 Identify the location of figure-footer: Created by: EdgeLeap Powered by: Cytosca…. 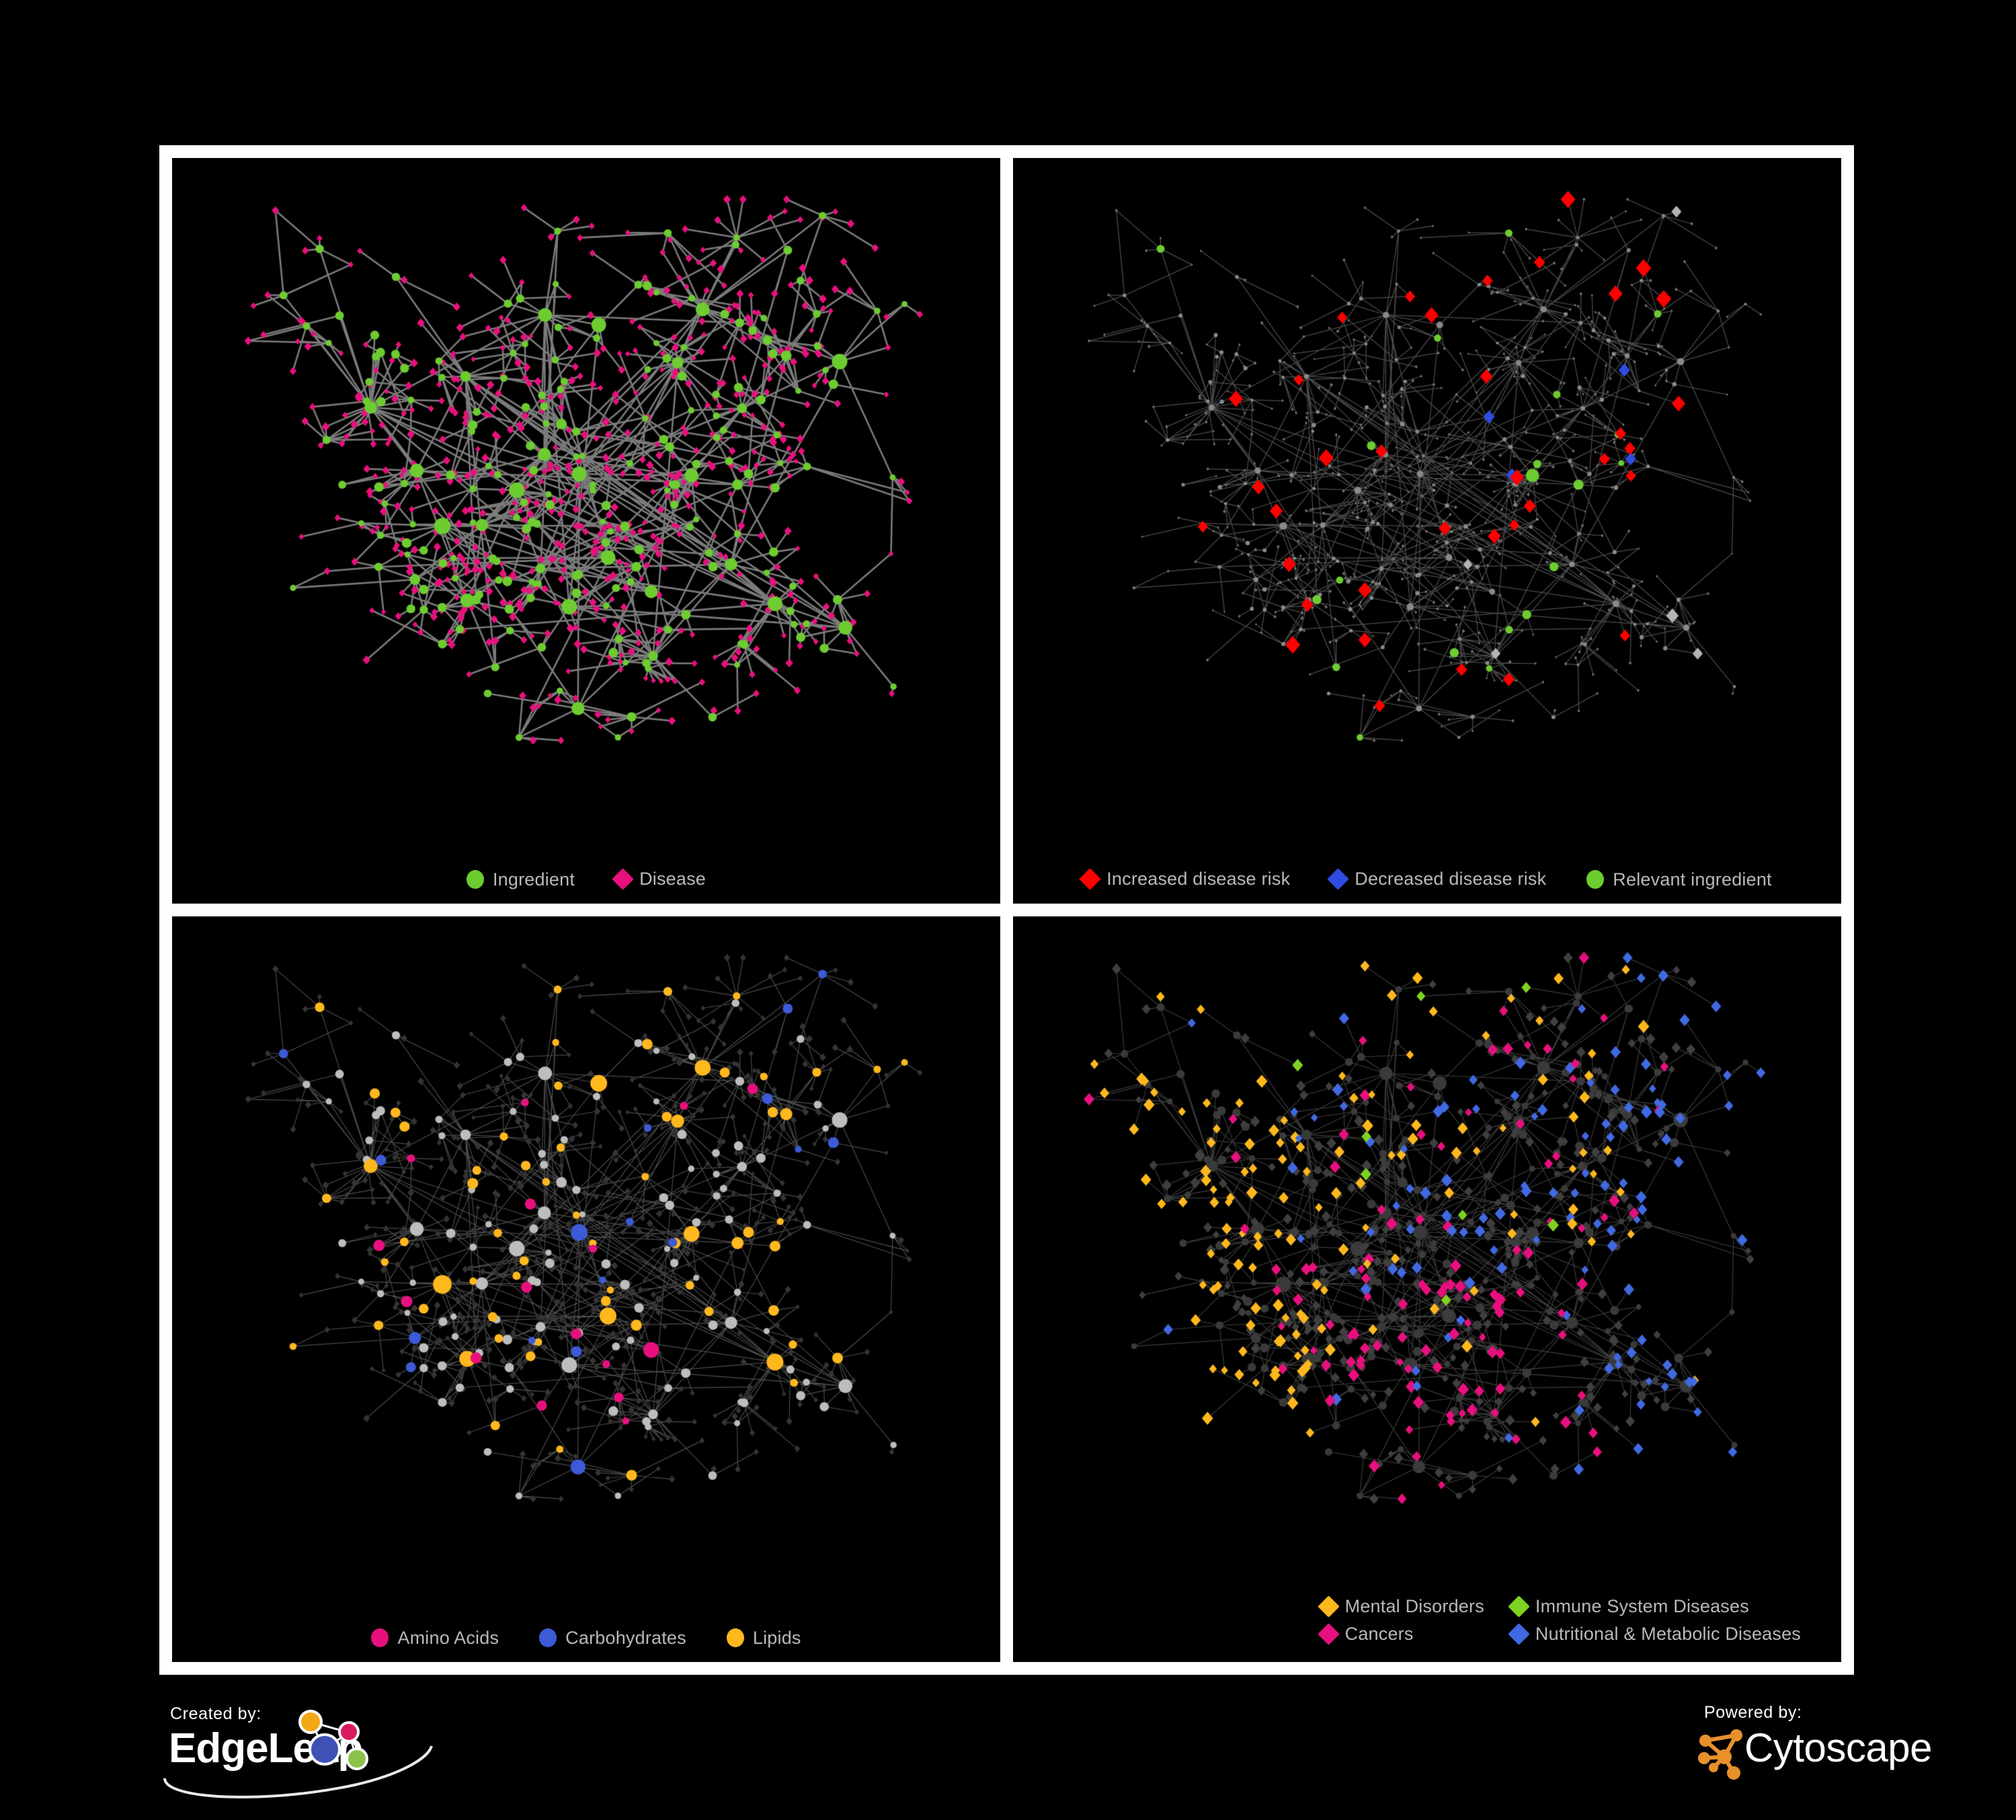
(1008, 1748).